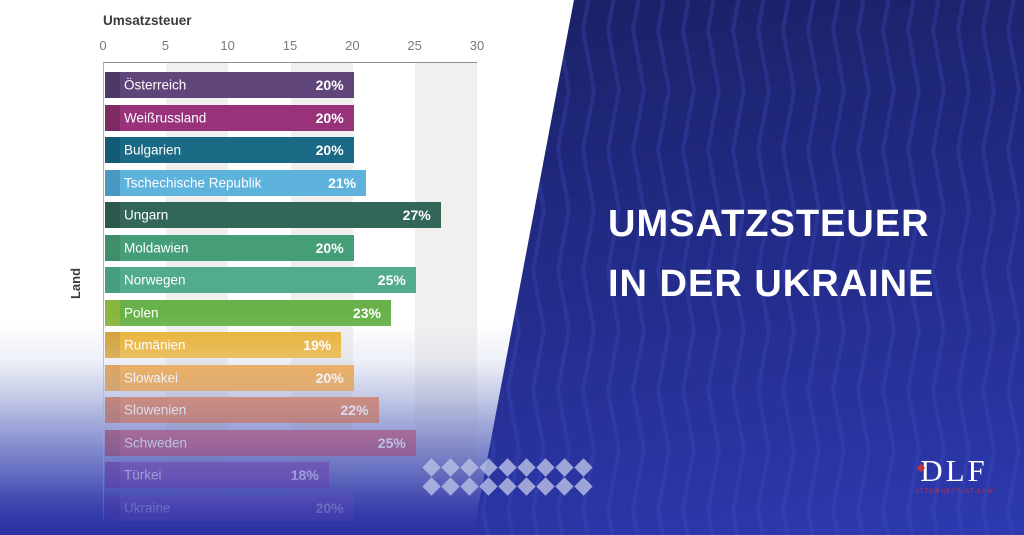 This screenshot has height=535, width=1024. What do you see at coordinates (366, 312) in the screenshot?
I see `bar-value-label: 23%` at bounding box center [366, 312].